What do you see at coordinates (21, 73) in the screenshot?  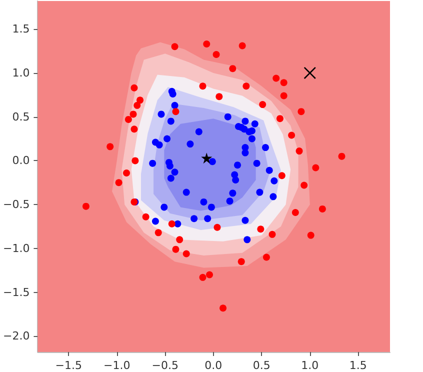 I see `y-tick-label: 1.0` at bounding box center [21, 73].